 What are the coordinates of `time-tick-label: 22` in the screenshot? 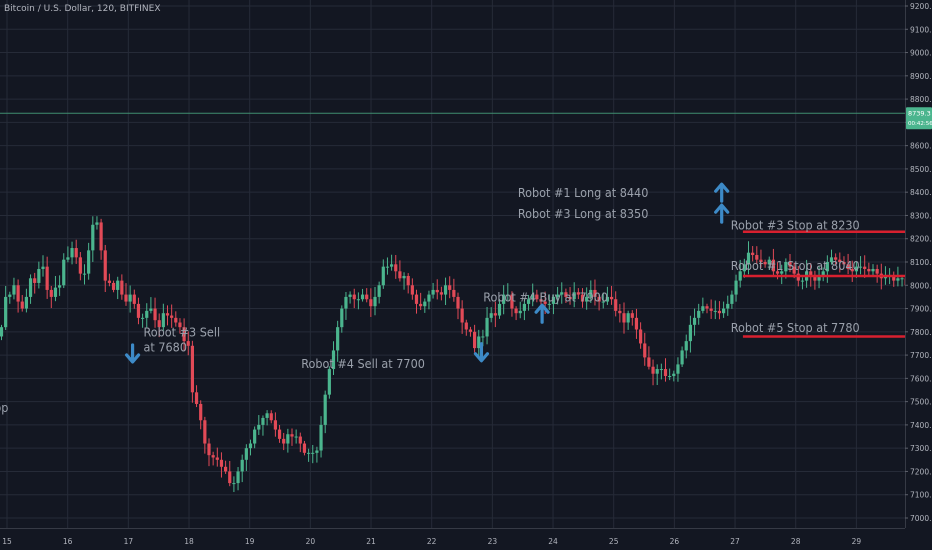 It's located at (432, 541).